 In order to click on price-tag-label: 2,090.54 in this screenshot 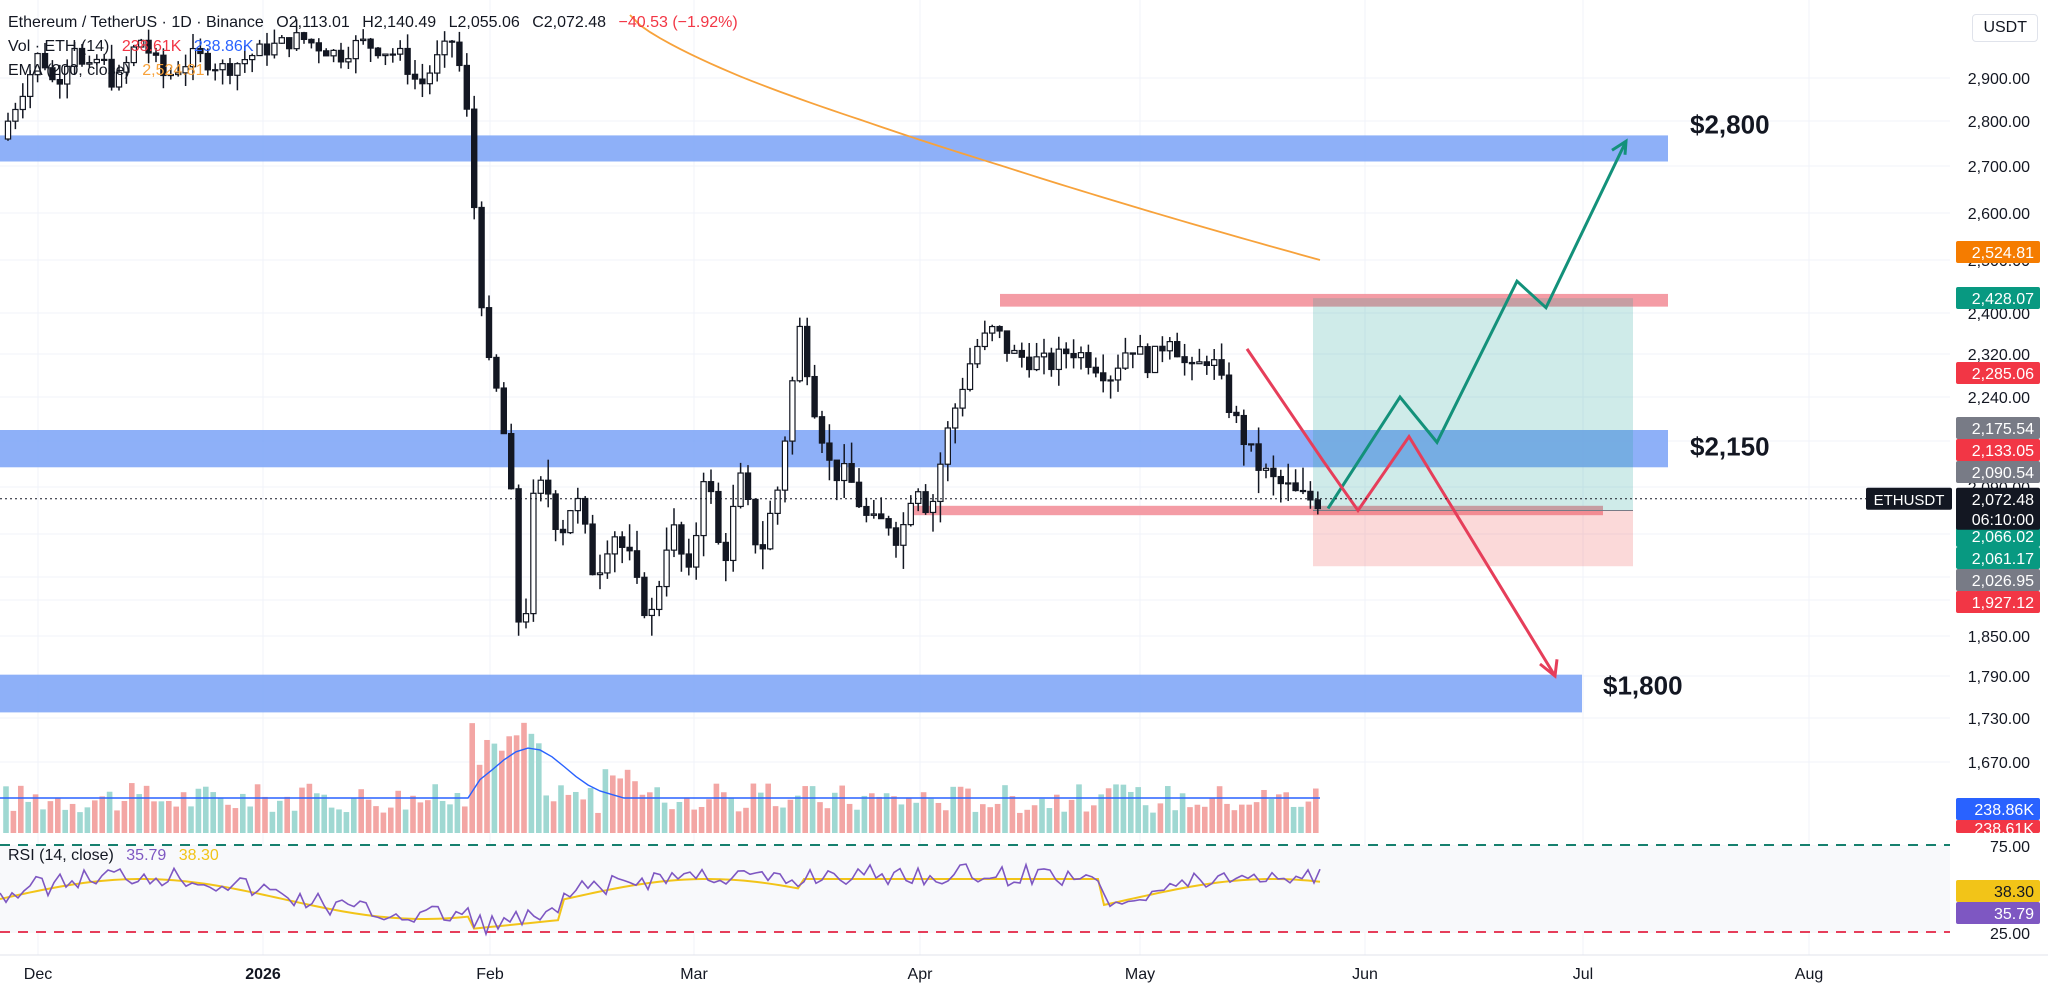, I will do `click(2003, 473)`.